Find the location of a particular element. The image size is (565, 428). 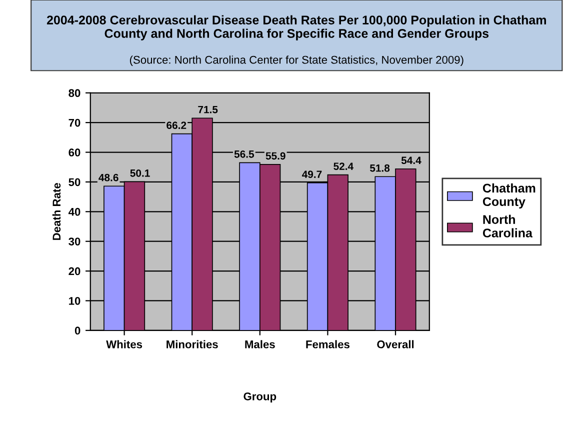

y-tick-label: 60 is located at coordinates (74, 152).